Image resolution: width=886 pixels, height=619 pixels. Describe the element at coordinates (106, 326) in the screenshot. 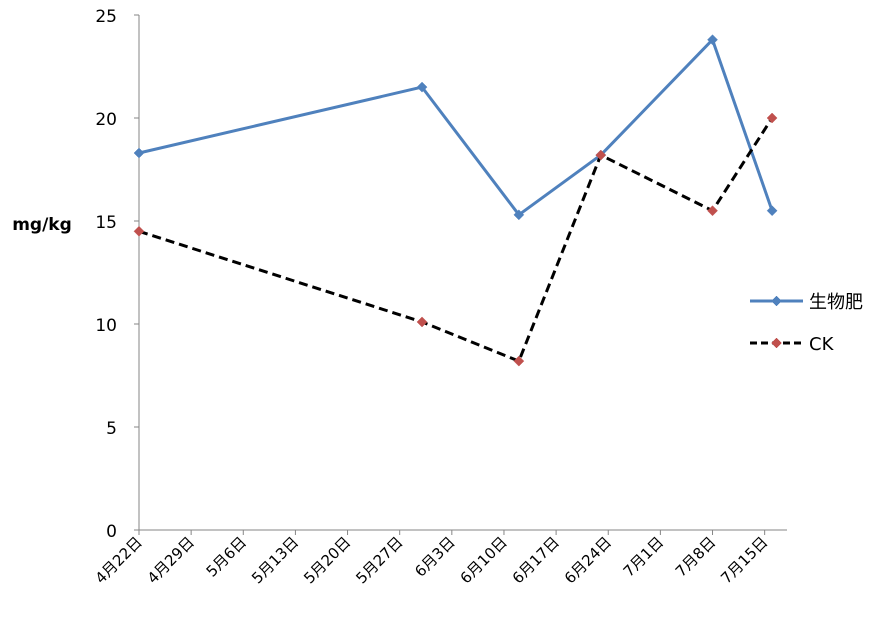

I see `y-tick-label: 10` at that location.